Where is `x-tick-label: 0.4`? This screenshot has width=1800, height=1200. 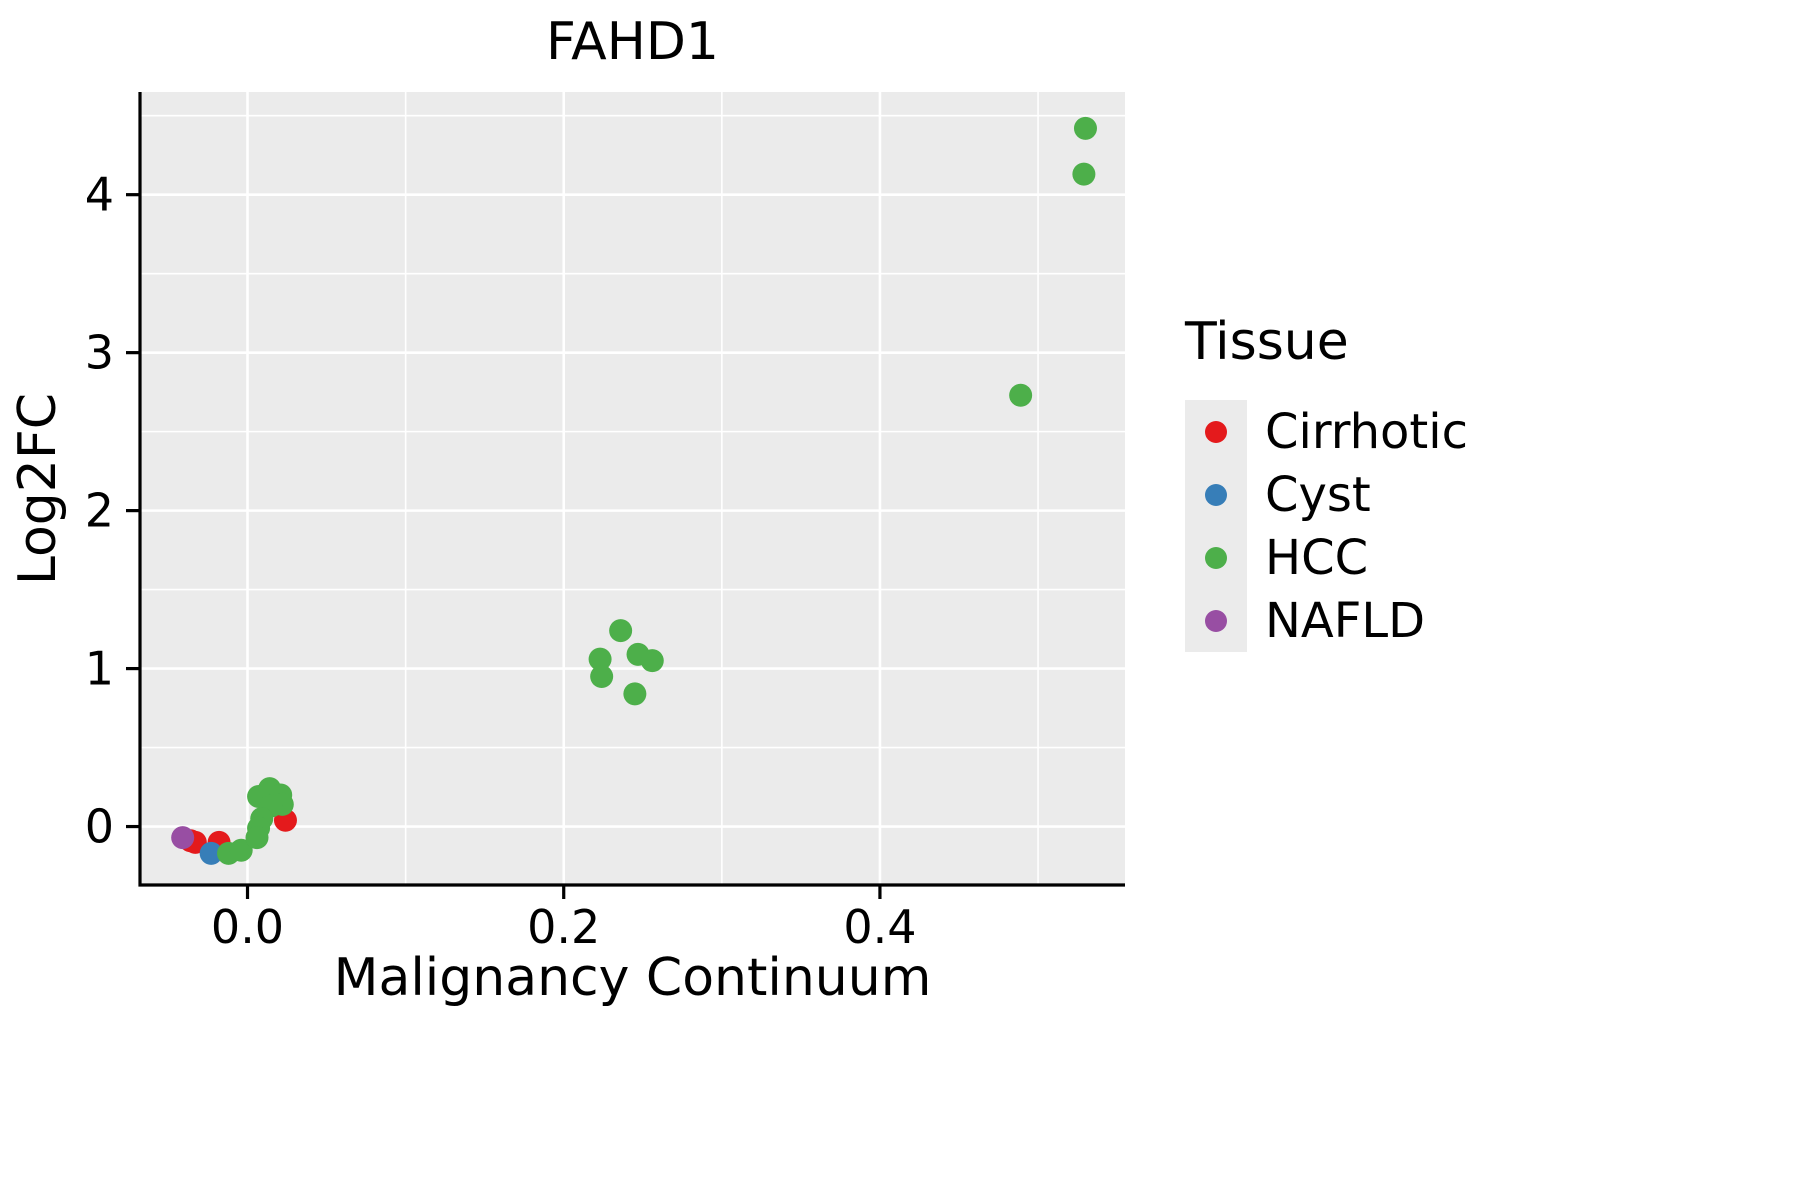 x-tick-label: 0.4 is located at coordinates (879, 927).